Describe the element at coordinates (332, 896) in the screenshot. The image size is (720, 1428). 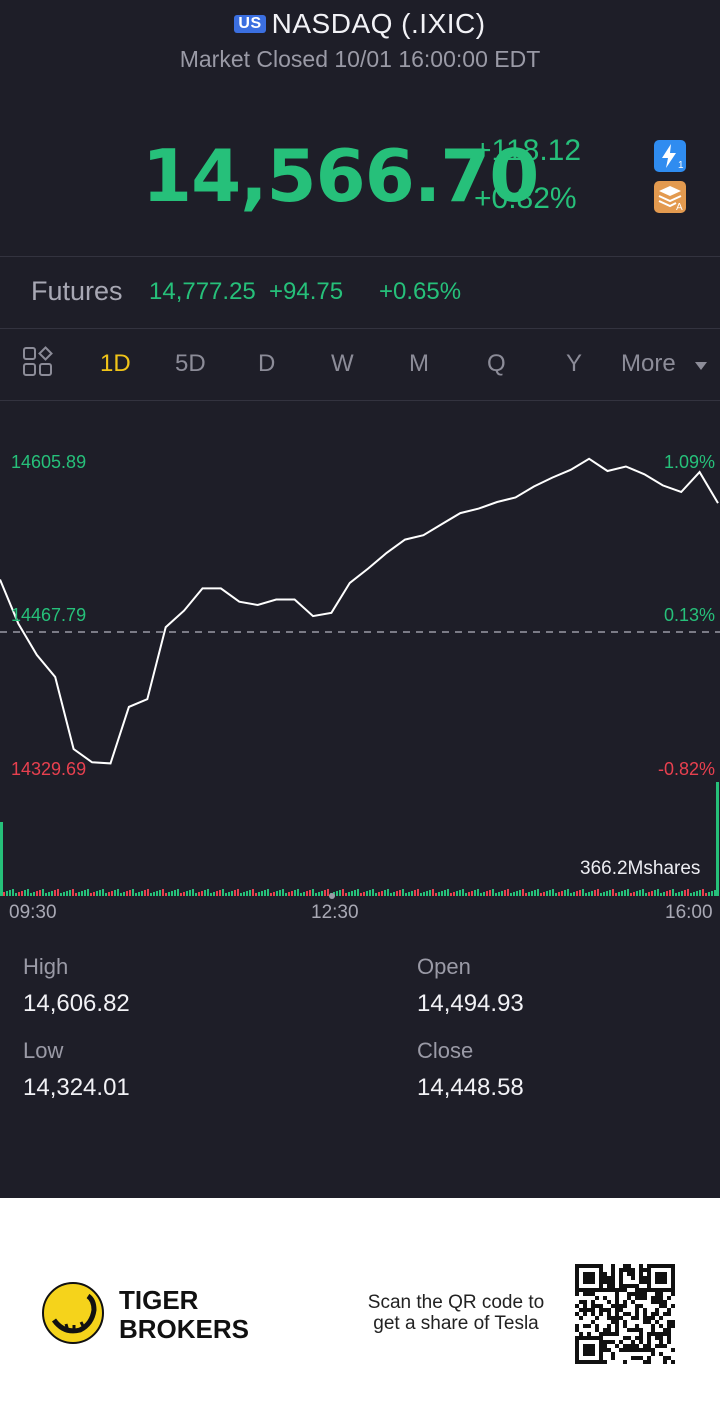
I see `midday-marker` at that location.